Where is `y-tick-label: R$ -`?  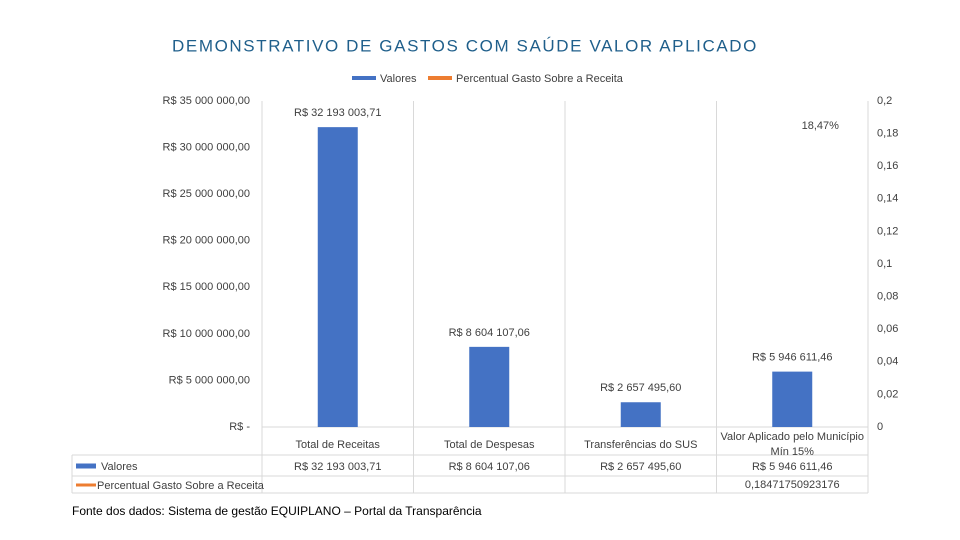 y-tick-label: R$ - is located at coordinates (239, 427).